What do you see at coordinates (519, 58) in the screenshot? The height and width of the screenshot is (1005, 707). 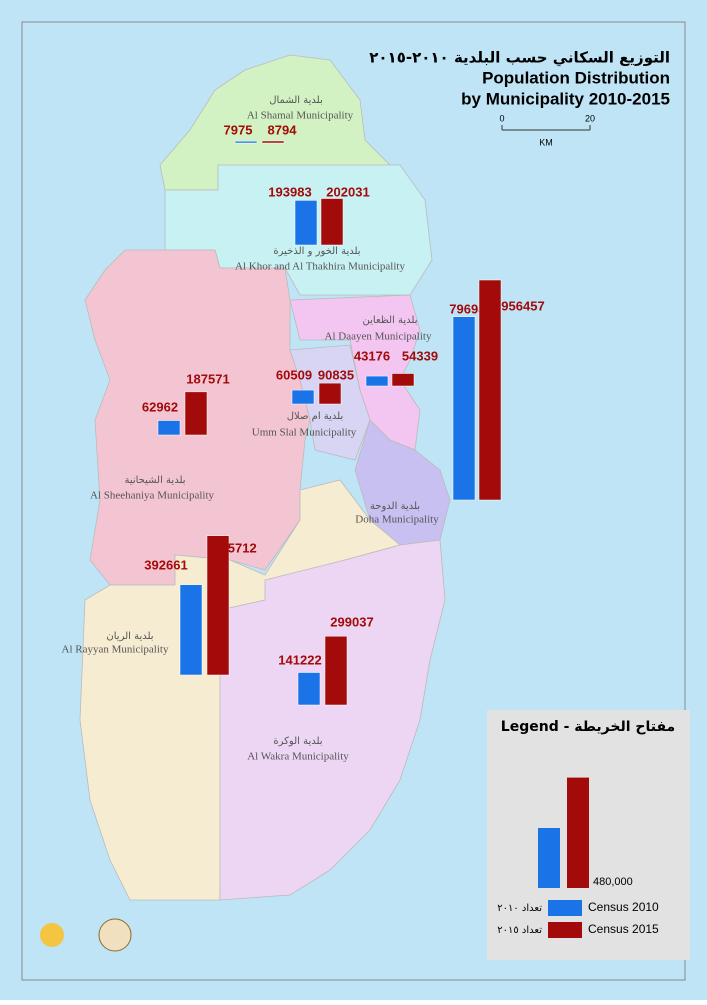 I see `title-arabic: التوزيع السكاني حسب البلدية ٢٠١٠-٢٠١٥` at bounding box center [519, 58].